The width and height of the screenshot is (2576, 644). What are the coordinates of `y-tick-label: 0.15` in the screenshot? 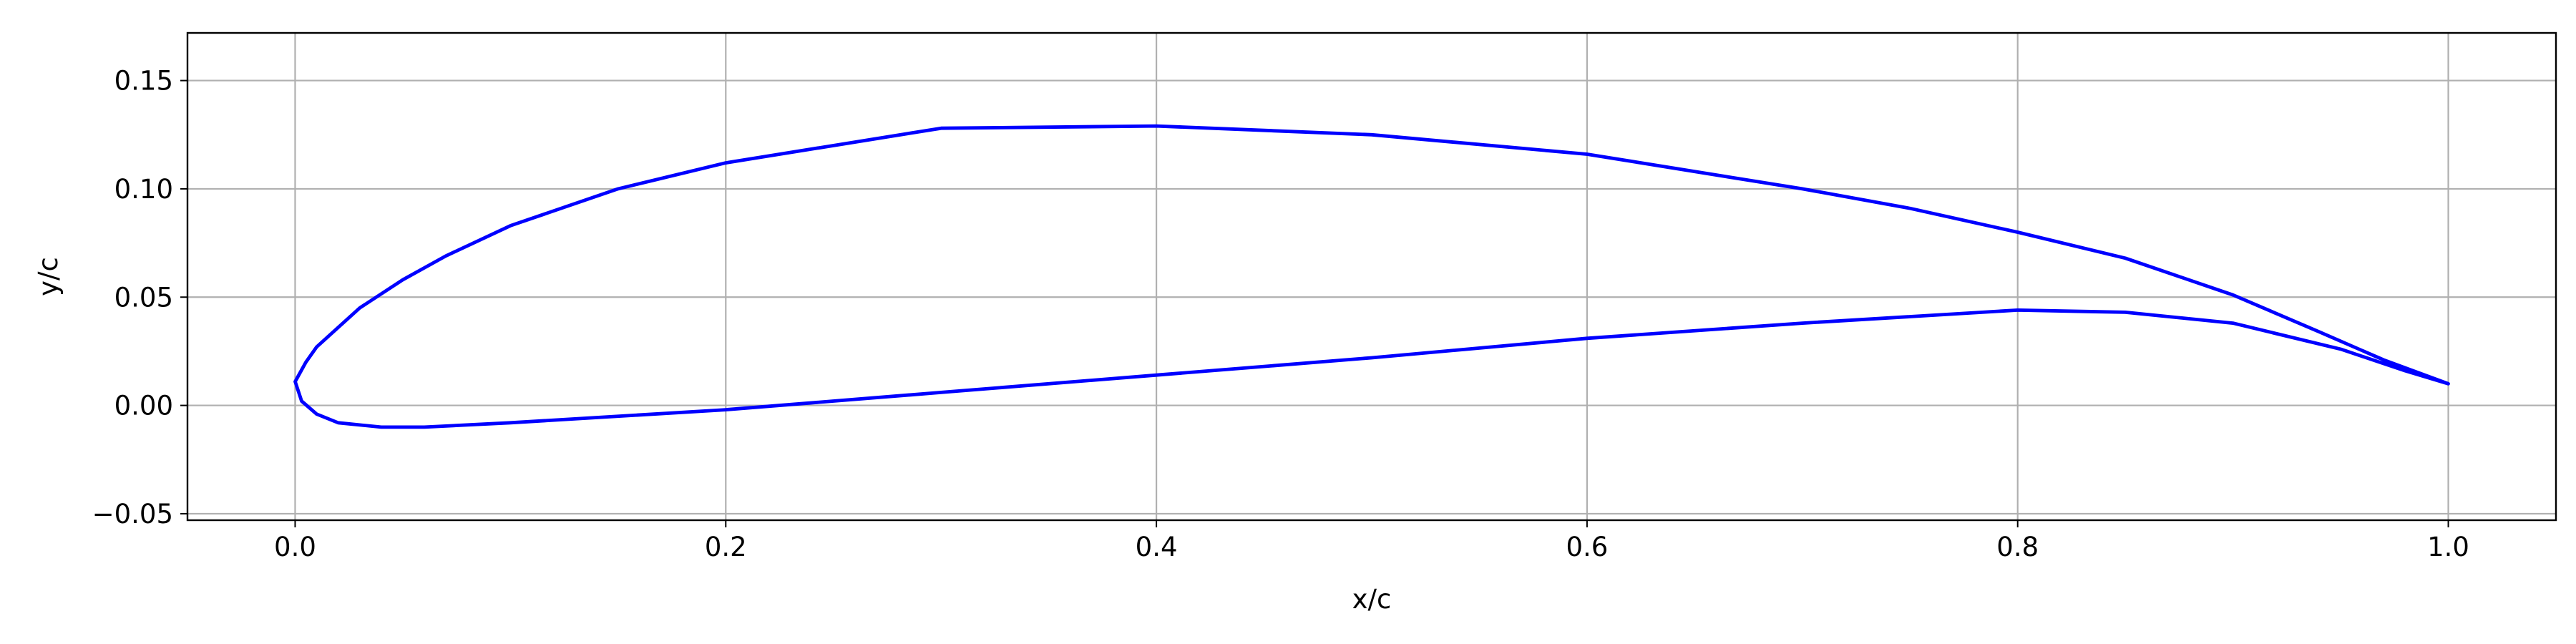 It's located at (143, 81).